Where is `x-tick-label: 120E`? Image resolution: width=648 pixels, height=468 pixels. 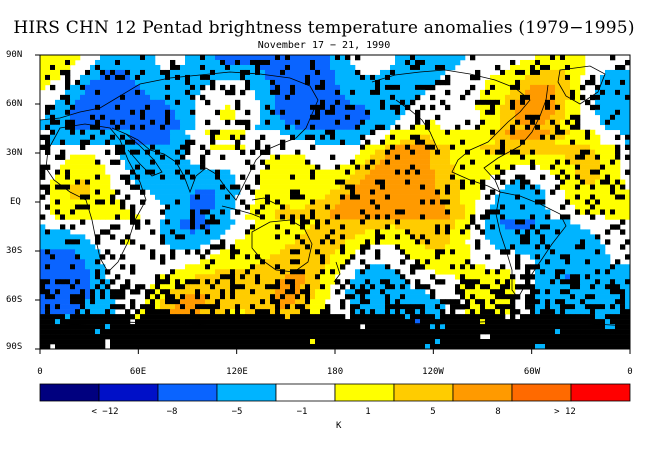 x-tick-label: 120E is located at coordinates (237, 372).